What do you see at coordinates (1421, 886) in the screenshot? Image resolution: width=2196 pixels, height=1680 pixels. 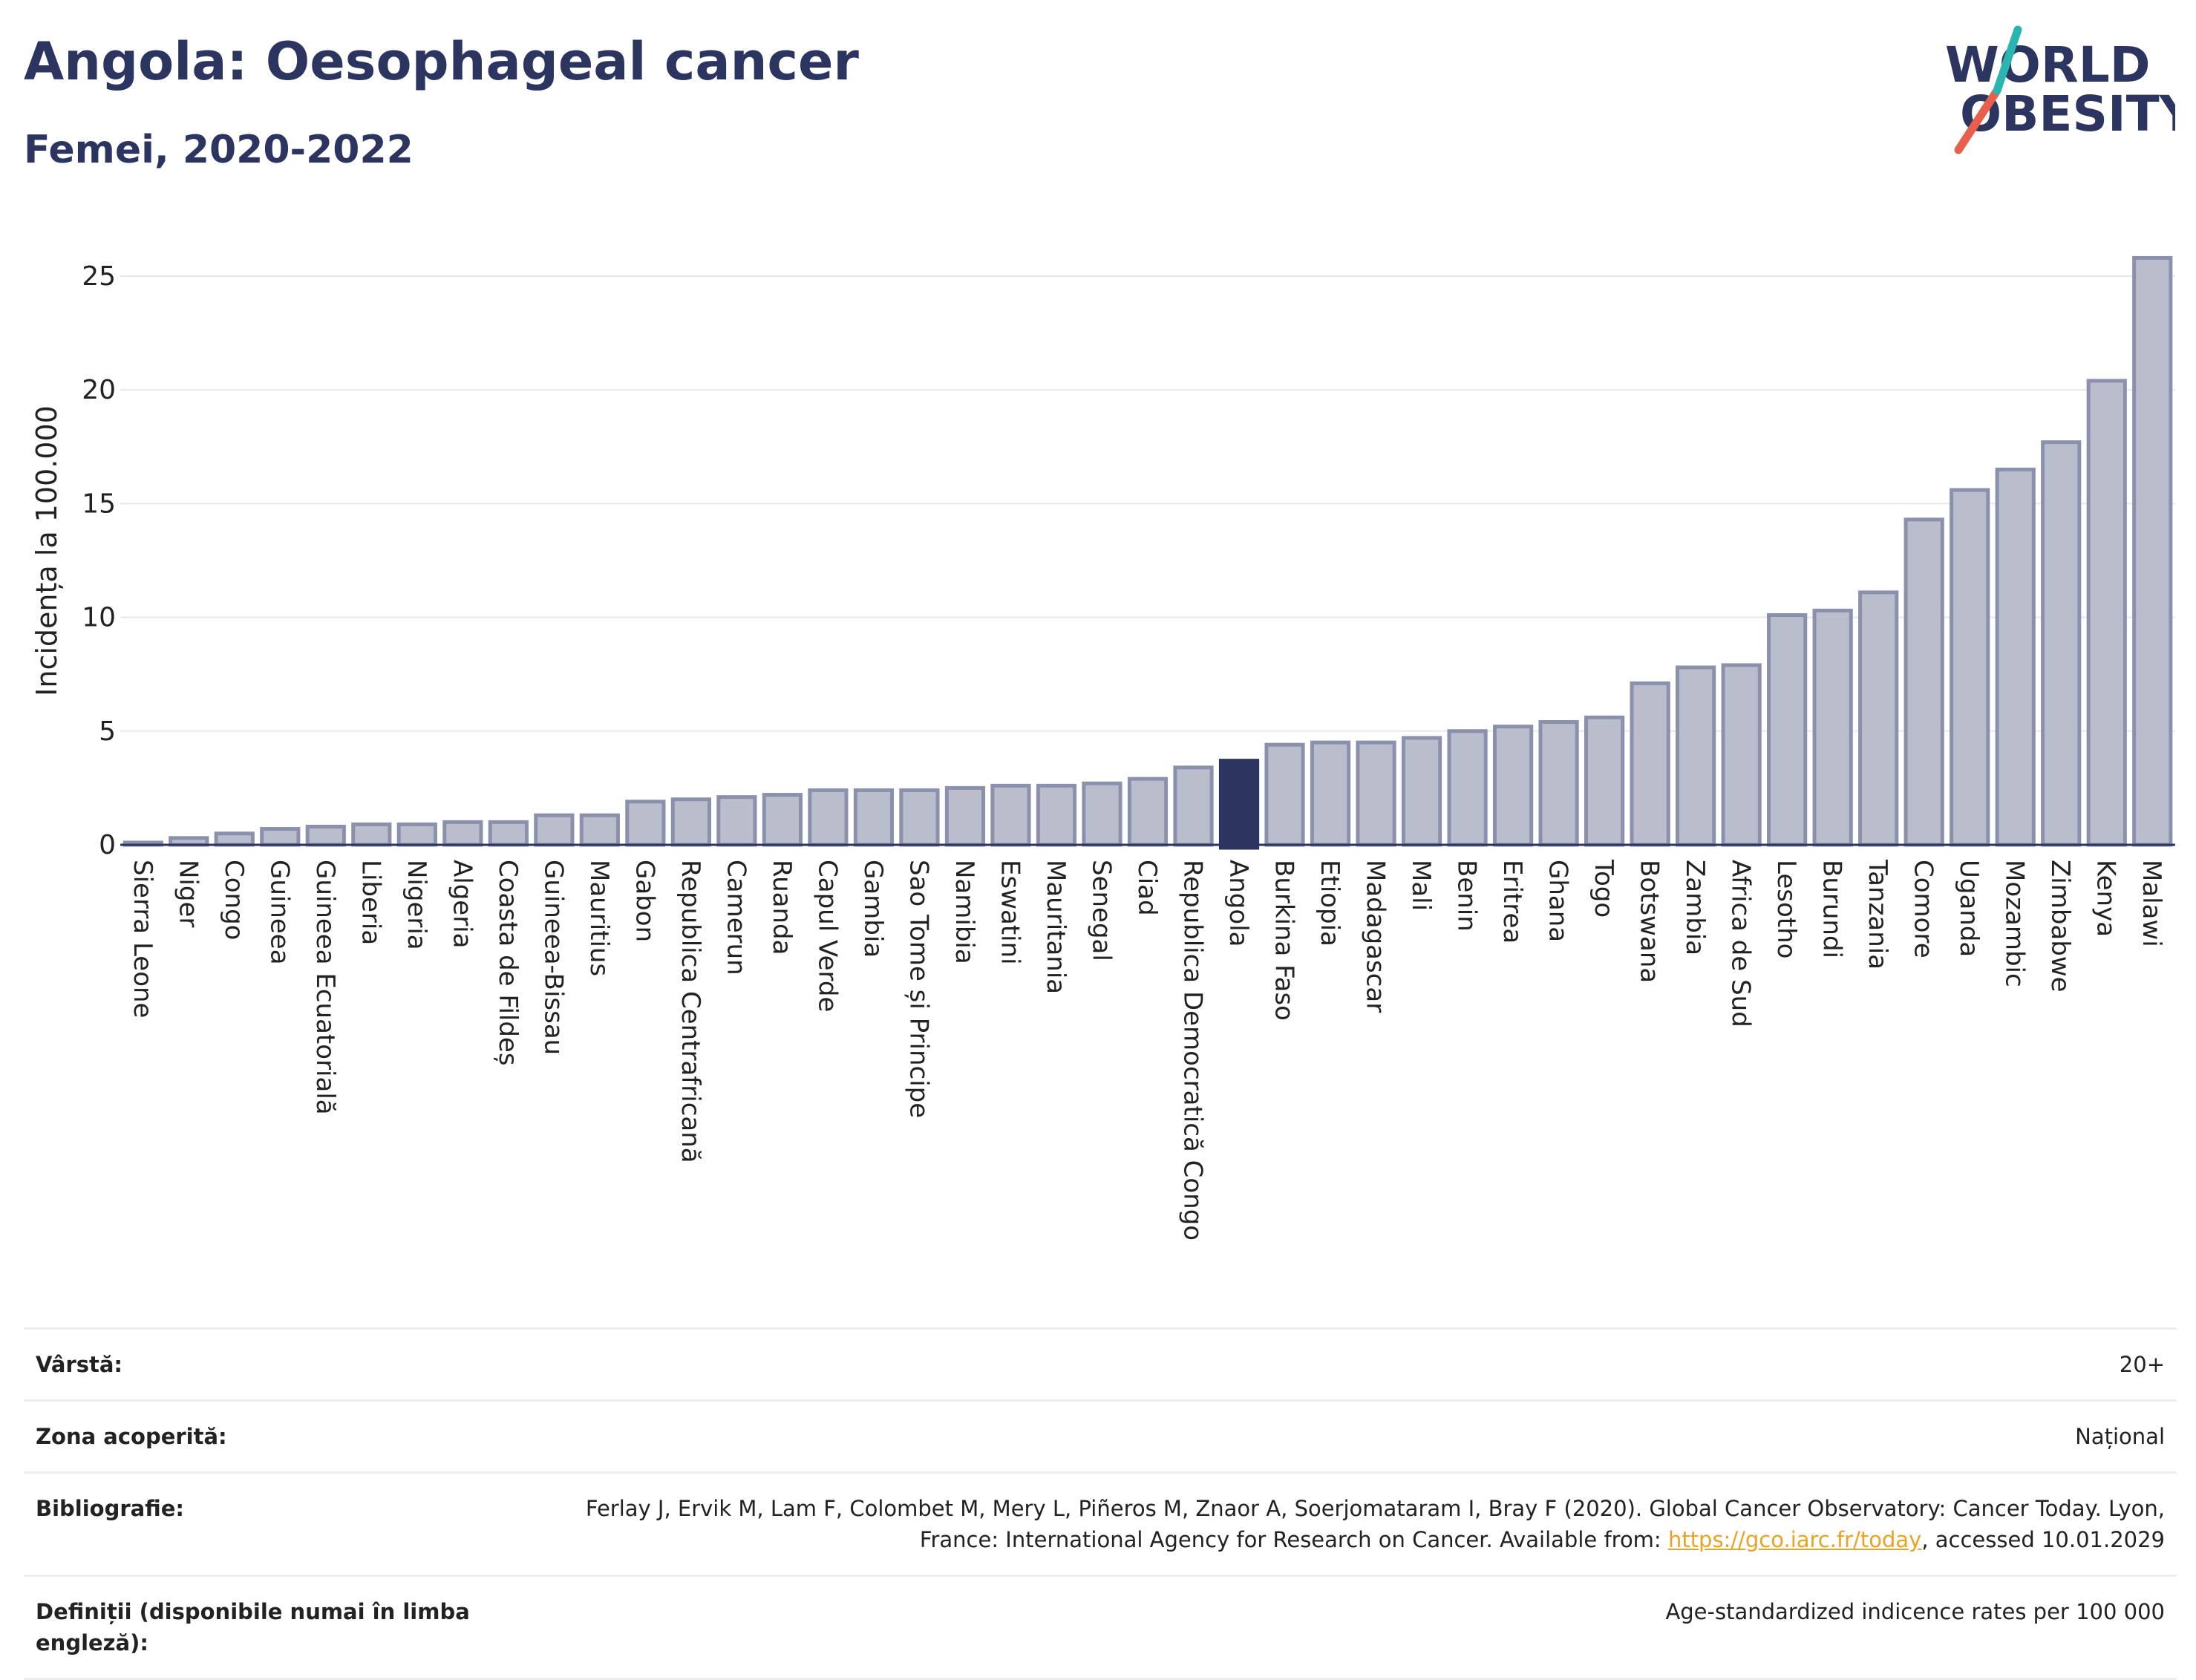 I see `x-tick-label: Mali` at bounding box center [1421, 886].